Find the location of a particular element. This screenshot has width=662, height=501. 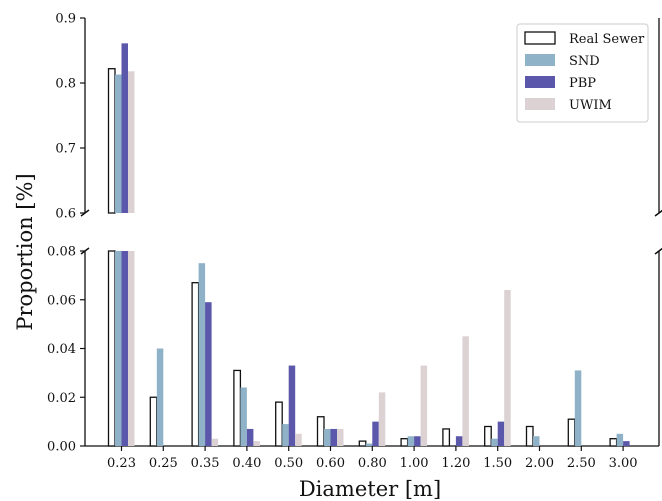

bar-pbp-upper is located at coordinates (124, 128).